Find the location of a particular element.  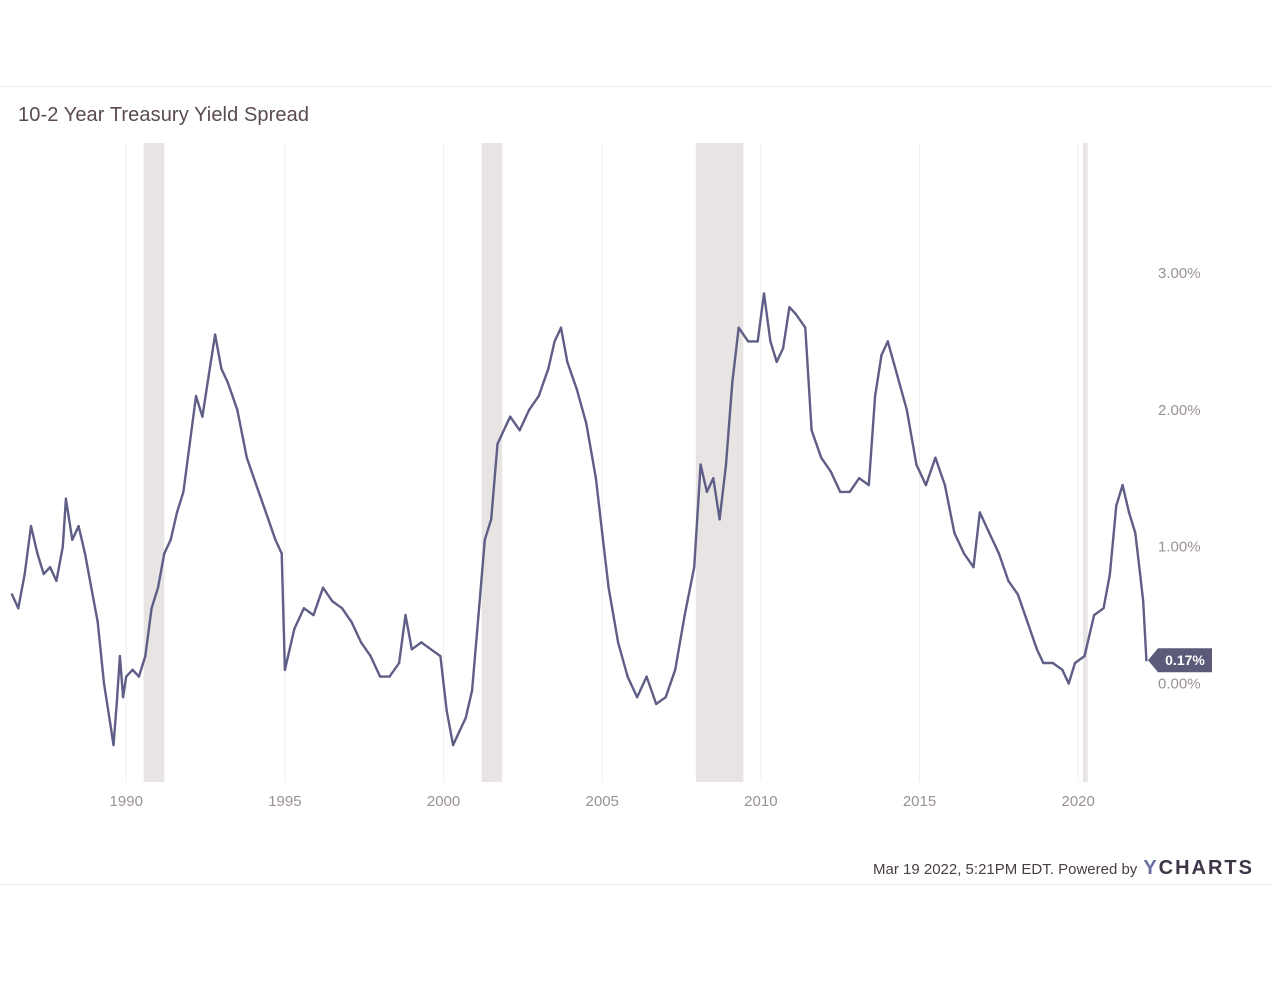

x-tick-label-1990: 1990 is located at coordinates (126, 801).